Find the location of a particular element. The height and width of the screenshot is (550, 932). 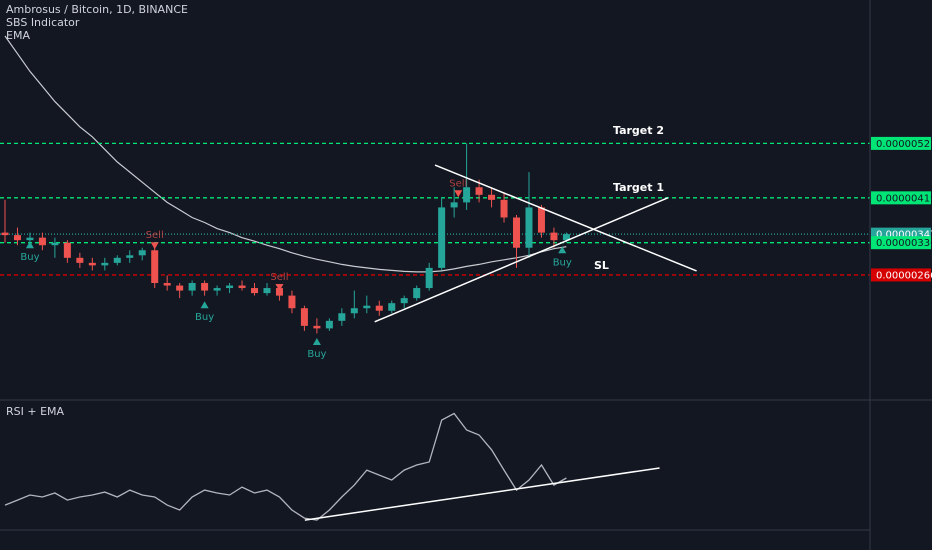

level-label: 0.00000330 is located at coordinates (904, 243).